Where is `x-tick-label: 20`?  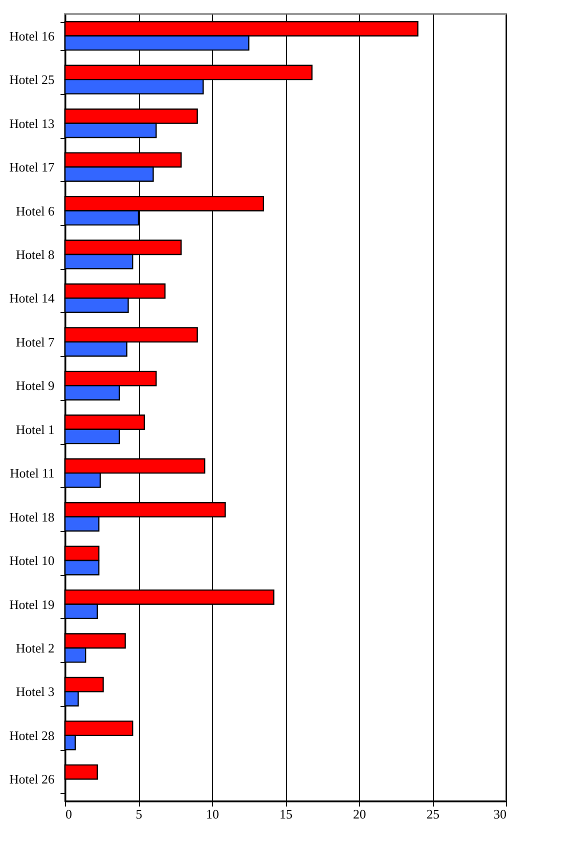
x-tick-label: 20 is located at coordinates (359, 814).